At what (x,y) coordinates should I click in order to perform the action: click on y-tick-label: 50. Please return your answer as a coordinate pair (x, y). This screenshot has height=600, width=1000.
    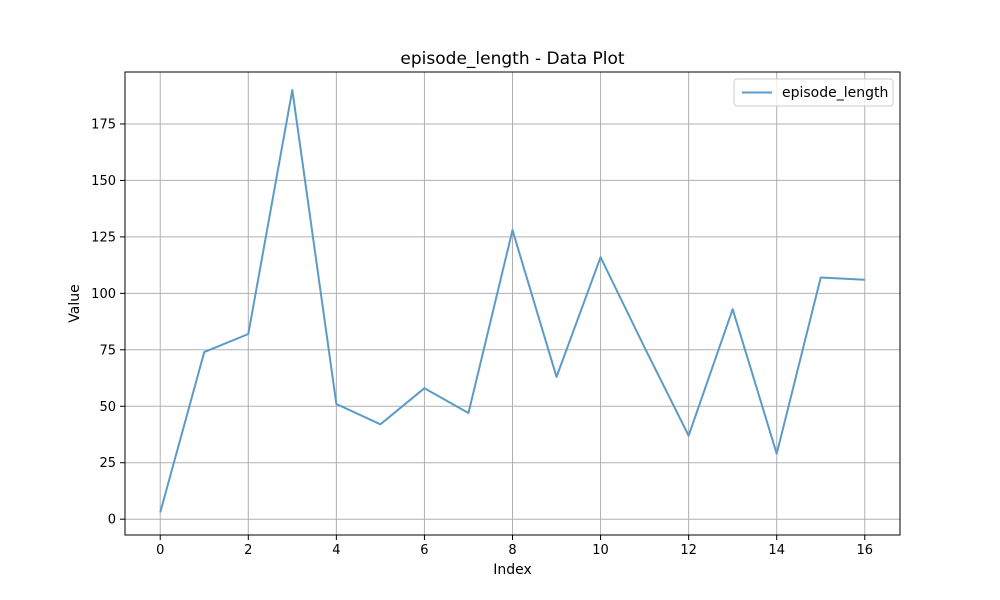
    Looking at the image, I should click on (107, 407).